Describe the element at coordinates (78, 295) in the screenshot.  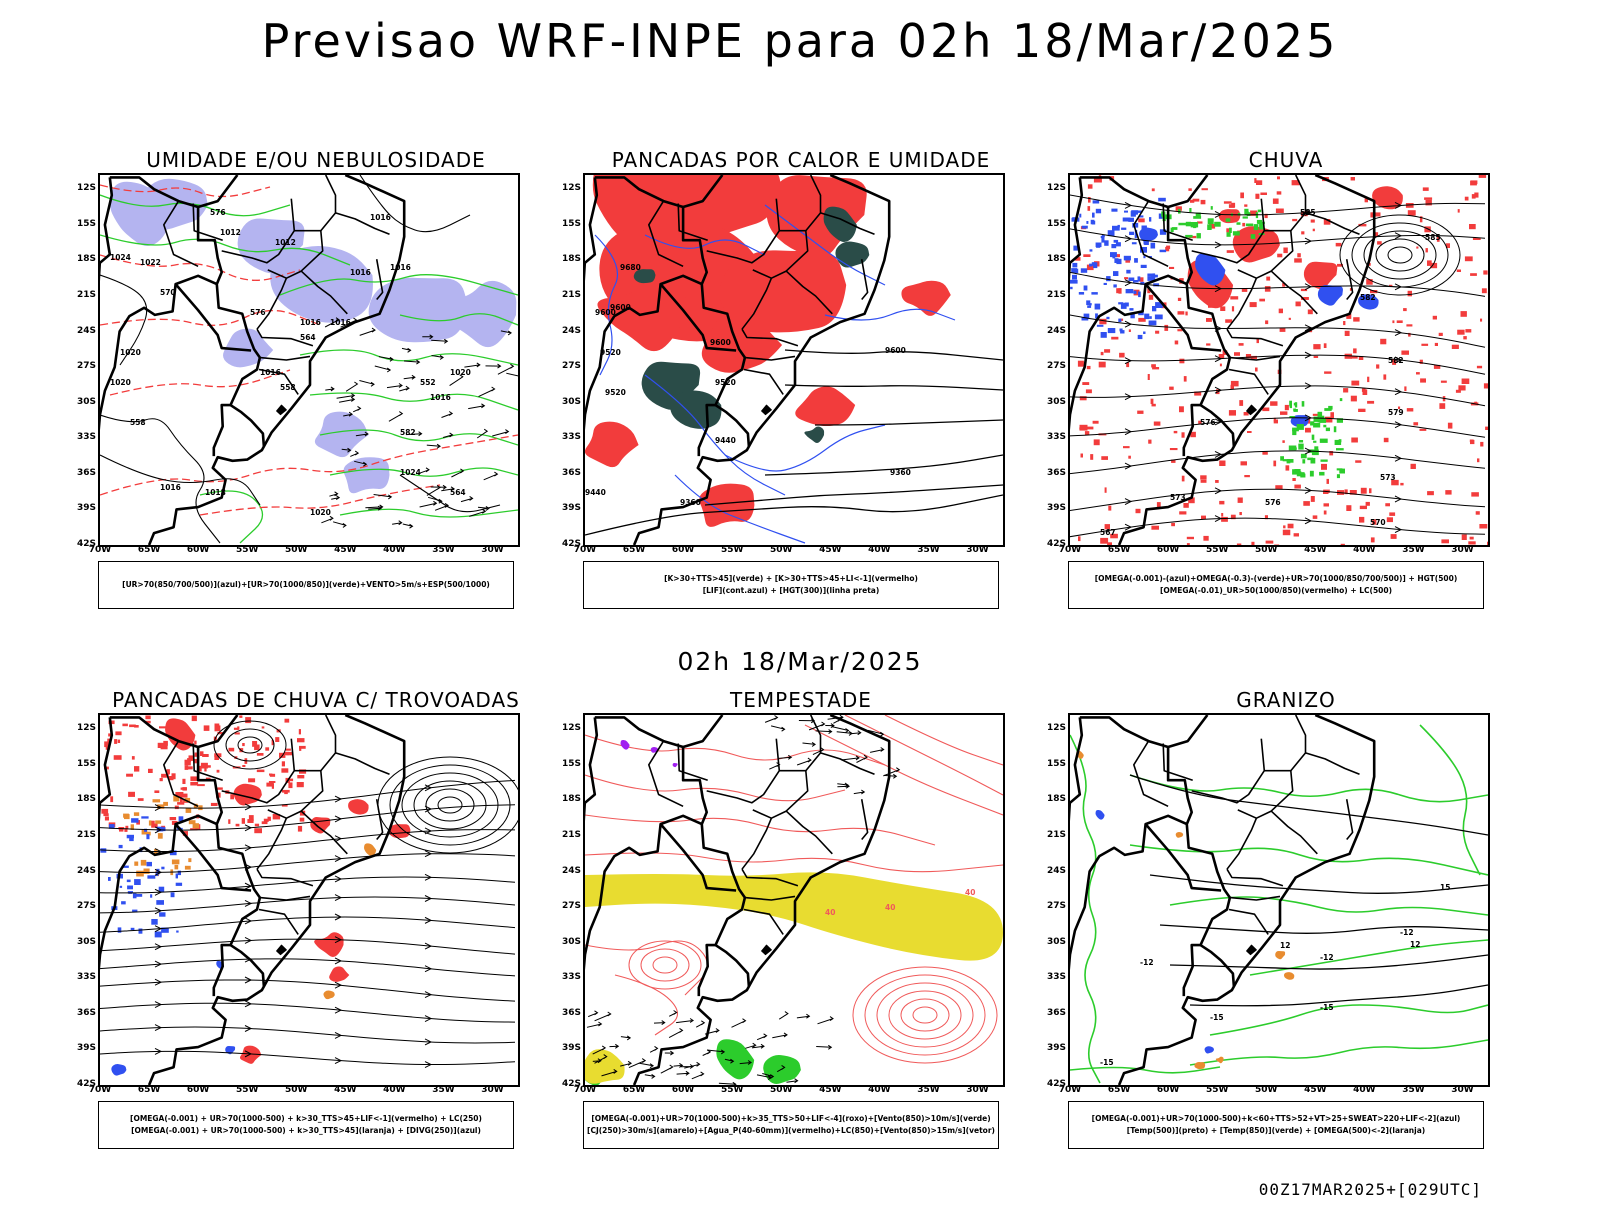
I see `latitude-label: 21S` at that location.